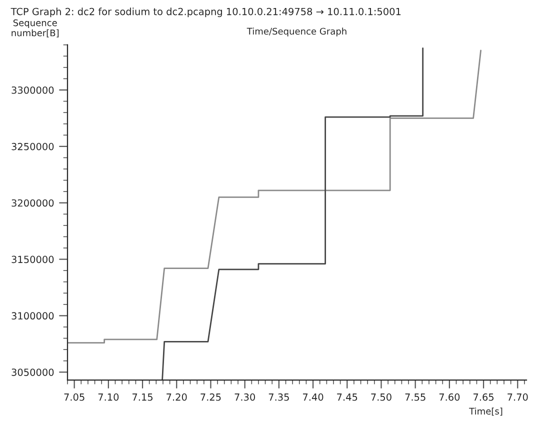  What do you see at coordinates (245, 397) in the screenshot?
I see `x-tick-label: 7.30` at bounding box center [245, 397].